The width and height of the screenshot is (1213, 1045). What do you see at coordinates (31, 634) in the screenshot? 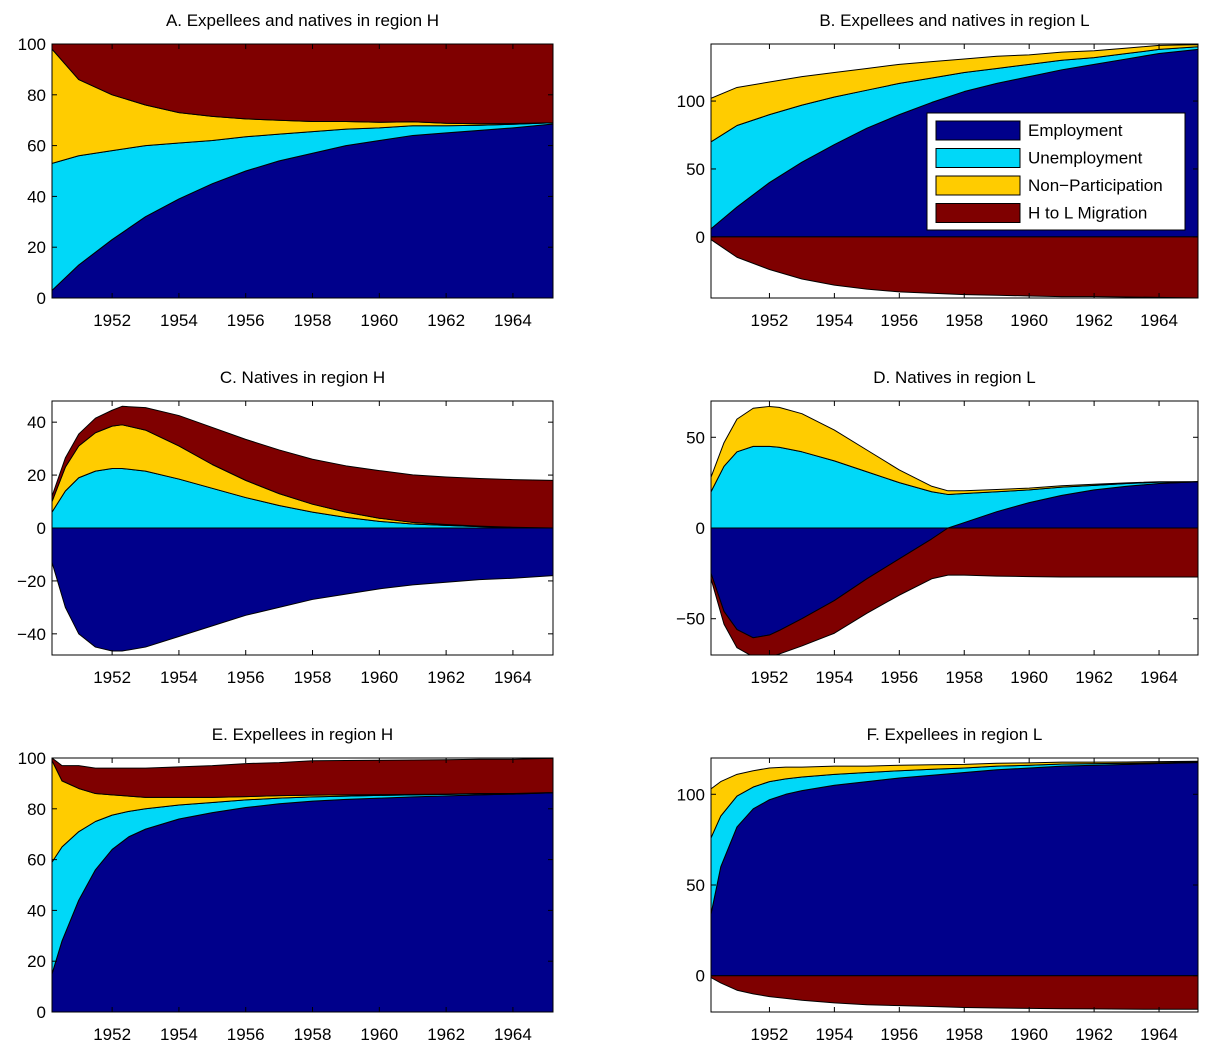
I see `y-tick-label: −40` at bounding box center [31, 634].